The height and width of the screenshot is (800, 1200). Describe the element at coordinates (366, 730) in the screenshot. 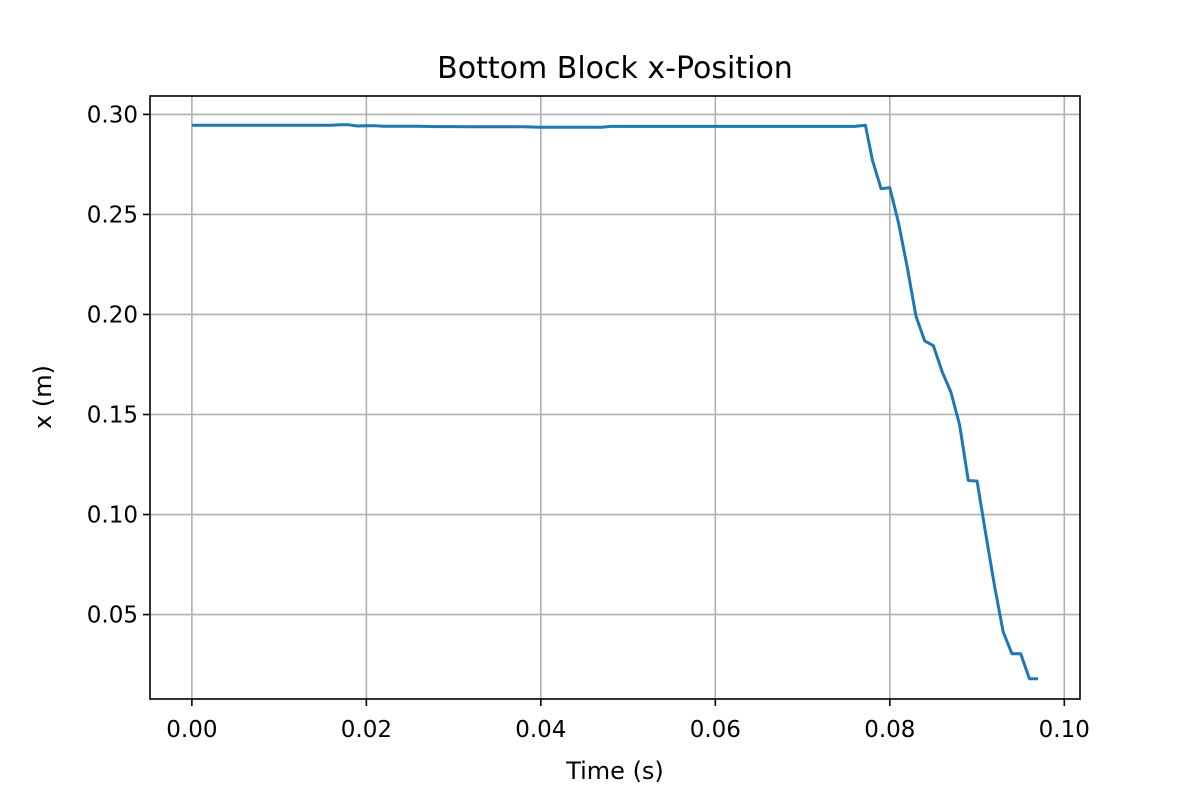

I see `x-tick-label: 0.02` at that location.